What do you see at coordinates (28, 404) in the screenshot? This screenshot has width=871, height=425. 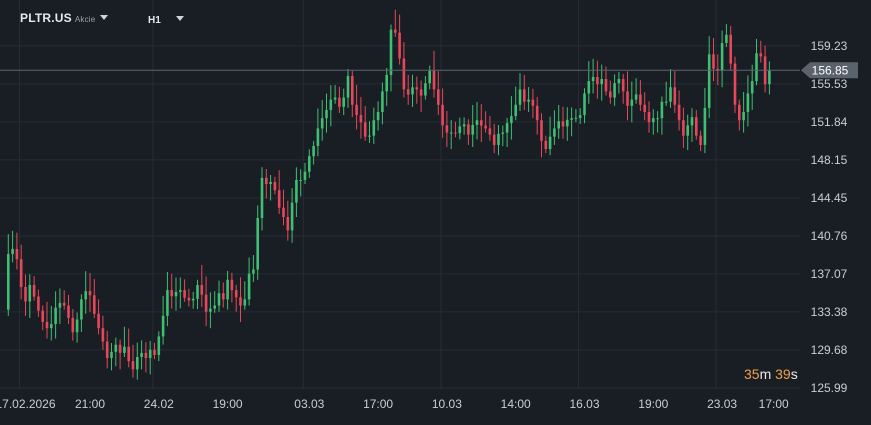 I see `x-tick-label: 17.02.2026` at bounding box center [28, 404].